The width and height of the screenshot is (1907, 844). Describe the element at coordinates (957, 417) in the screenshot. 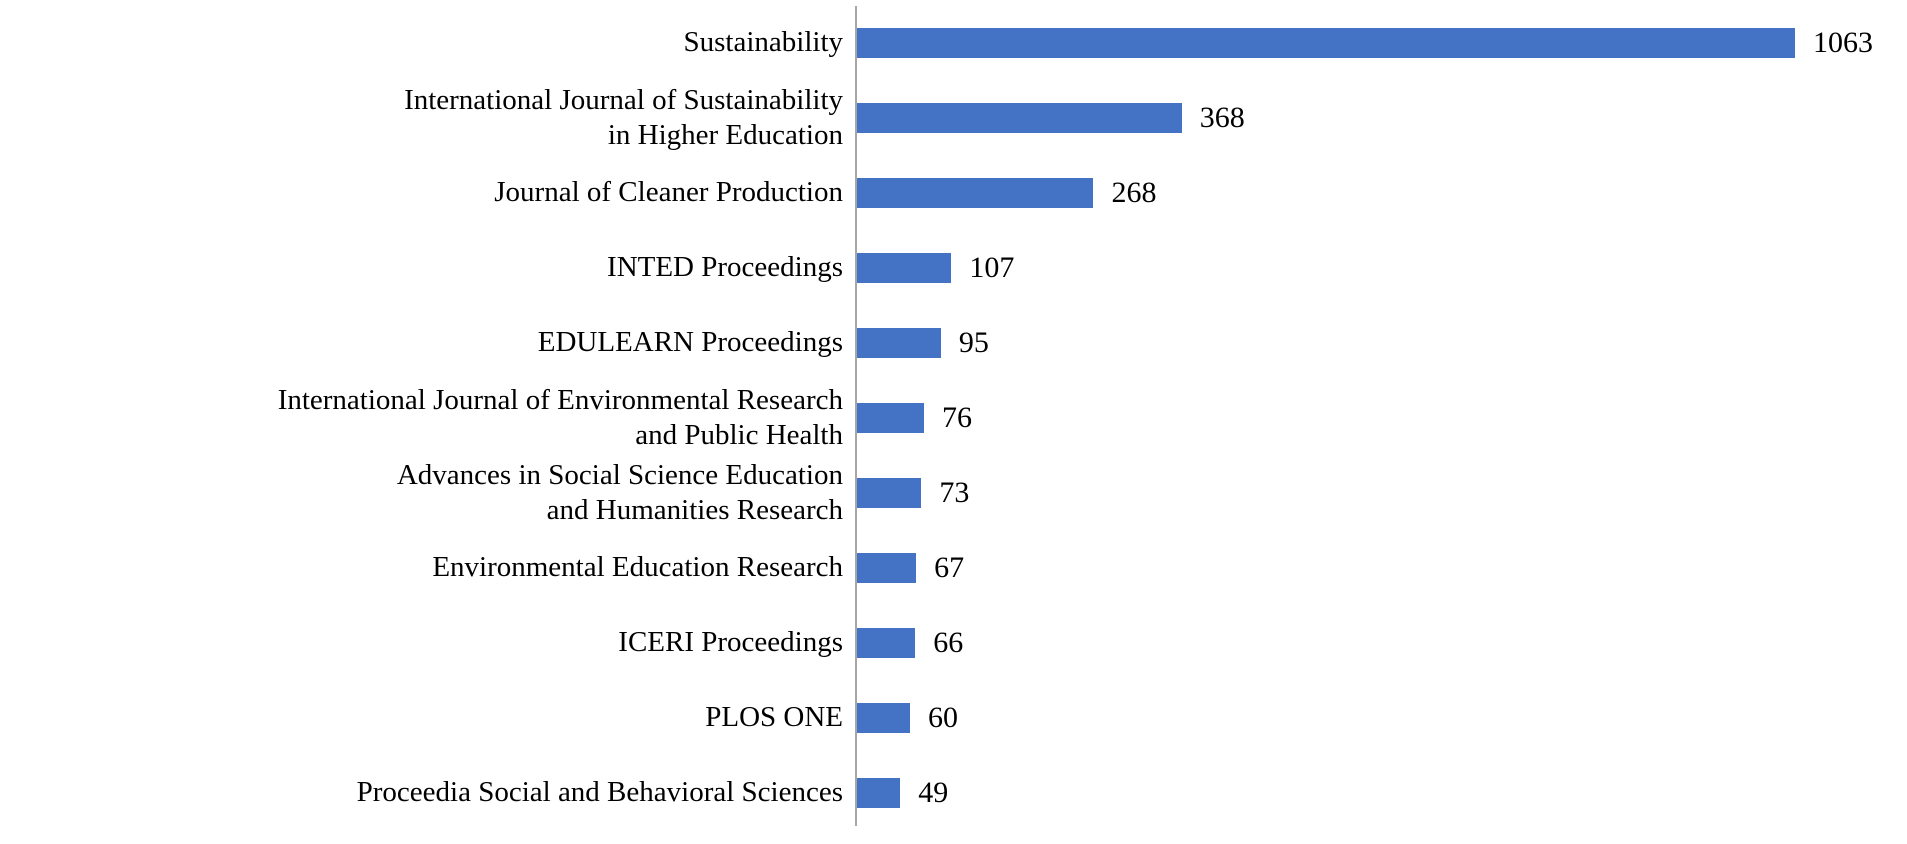

I see `value-label: 76` at that location.